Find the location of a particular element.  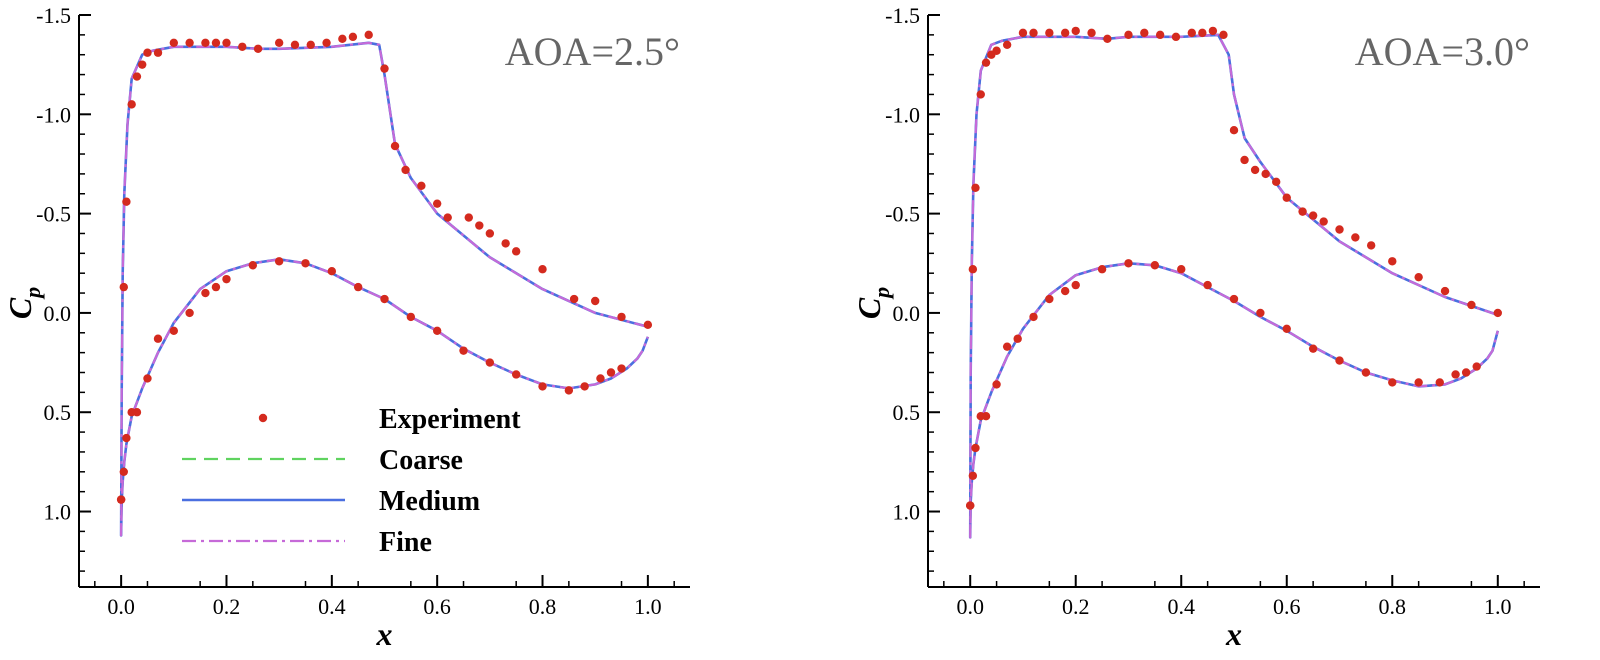

legend-marker-experiment is located at coordinates (263, 418).